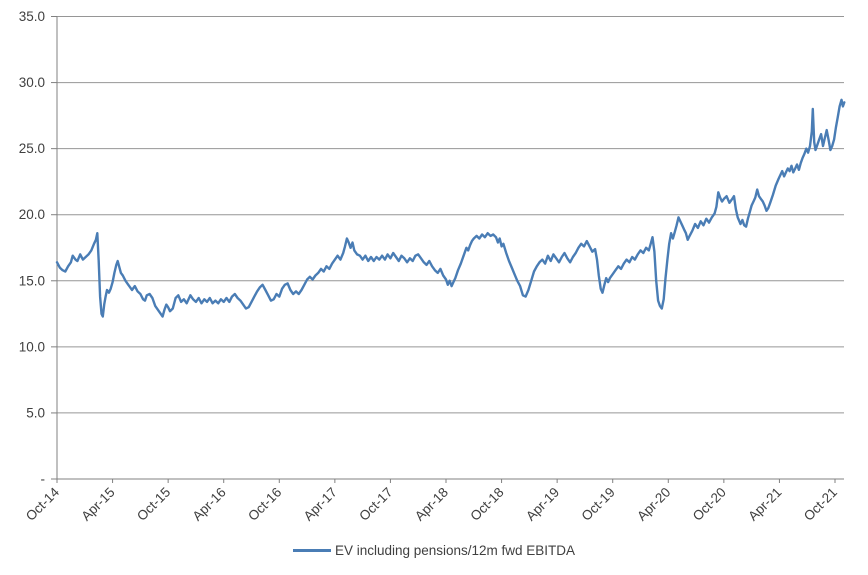 This screenshot has height=575, width=868. Describe the element at coordinates (35, 412) in the screenshot. I see `y-tick-label: 5.0` at that location.